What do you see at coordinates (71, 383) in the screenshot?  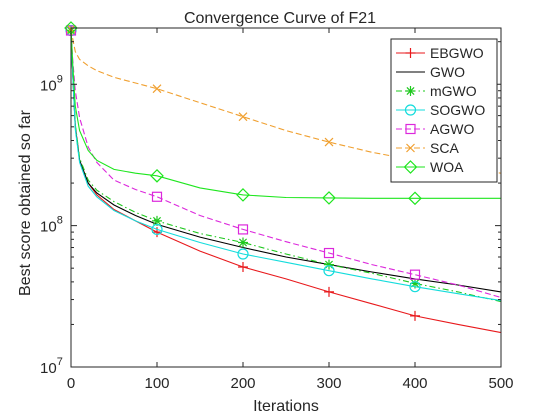 I see `x-tick-label: 0` at bounding box center [71, 383].